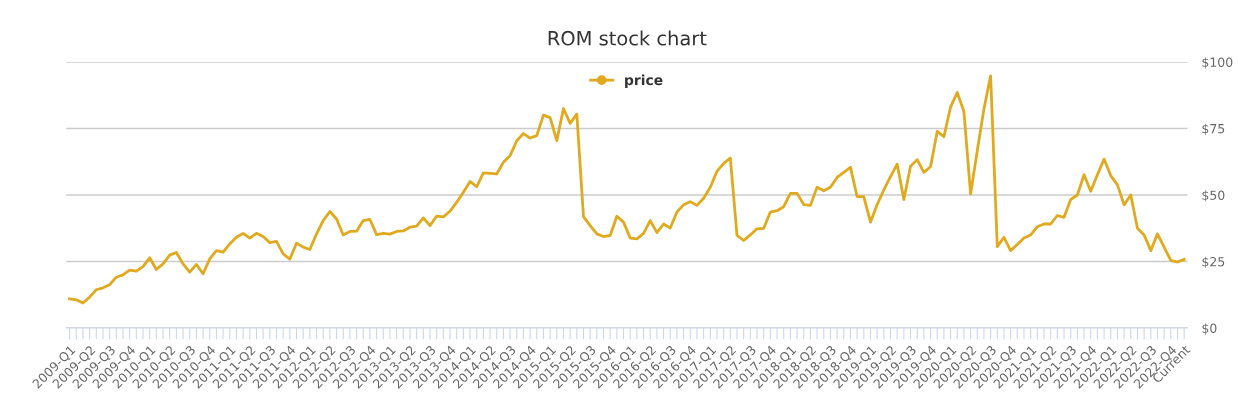 The image size is (1250, 405). I want to click on y-tick-label: $50, so click(1213, 196).